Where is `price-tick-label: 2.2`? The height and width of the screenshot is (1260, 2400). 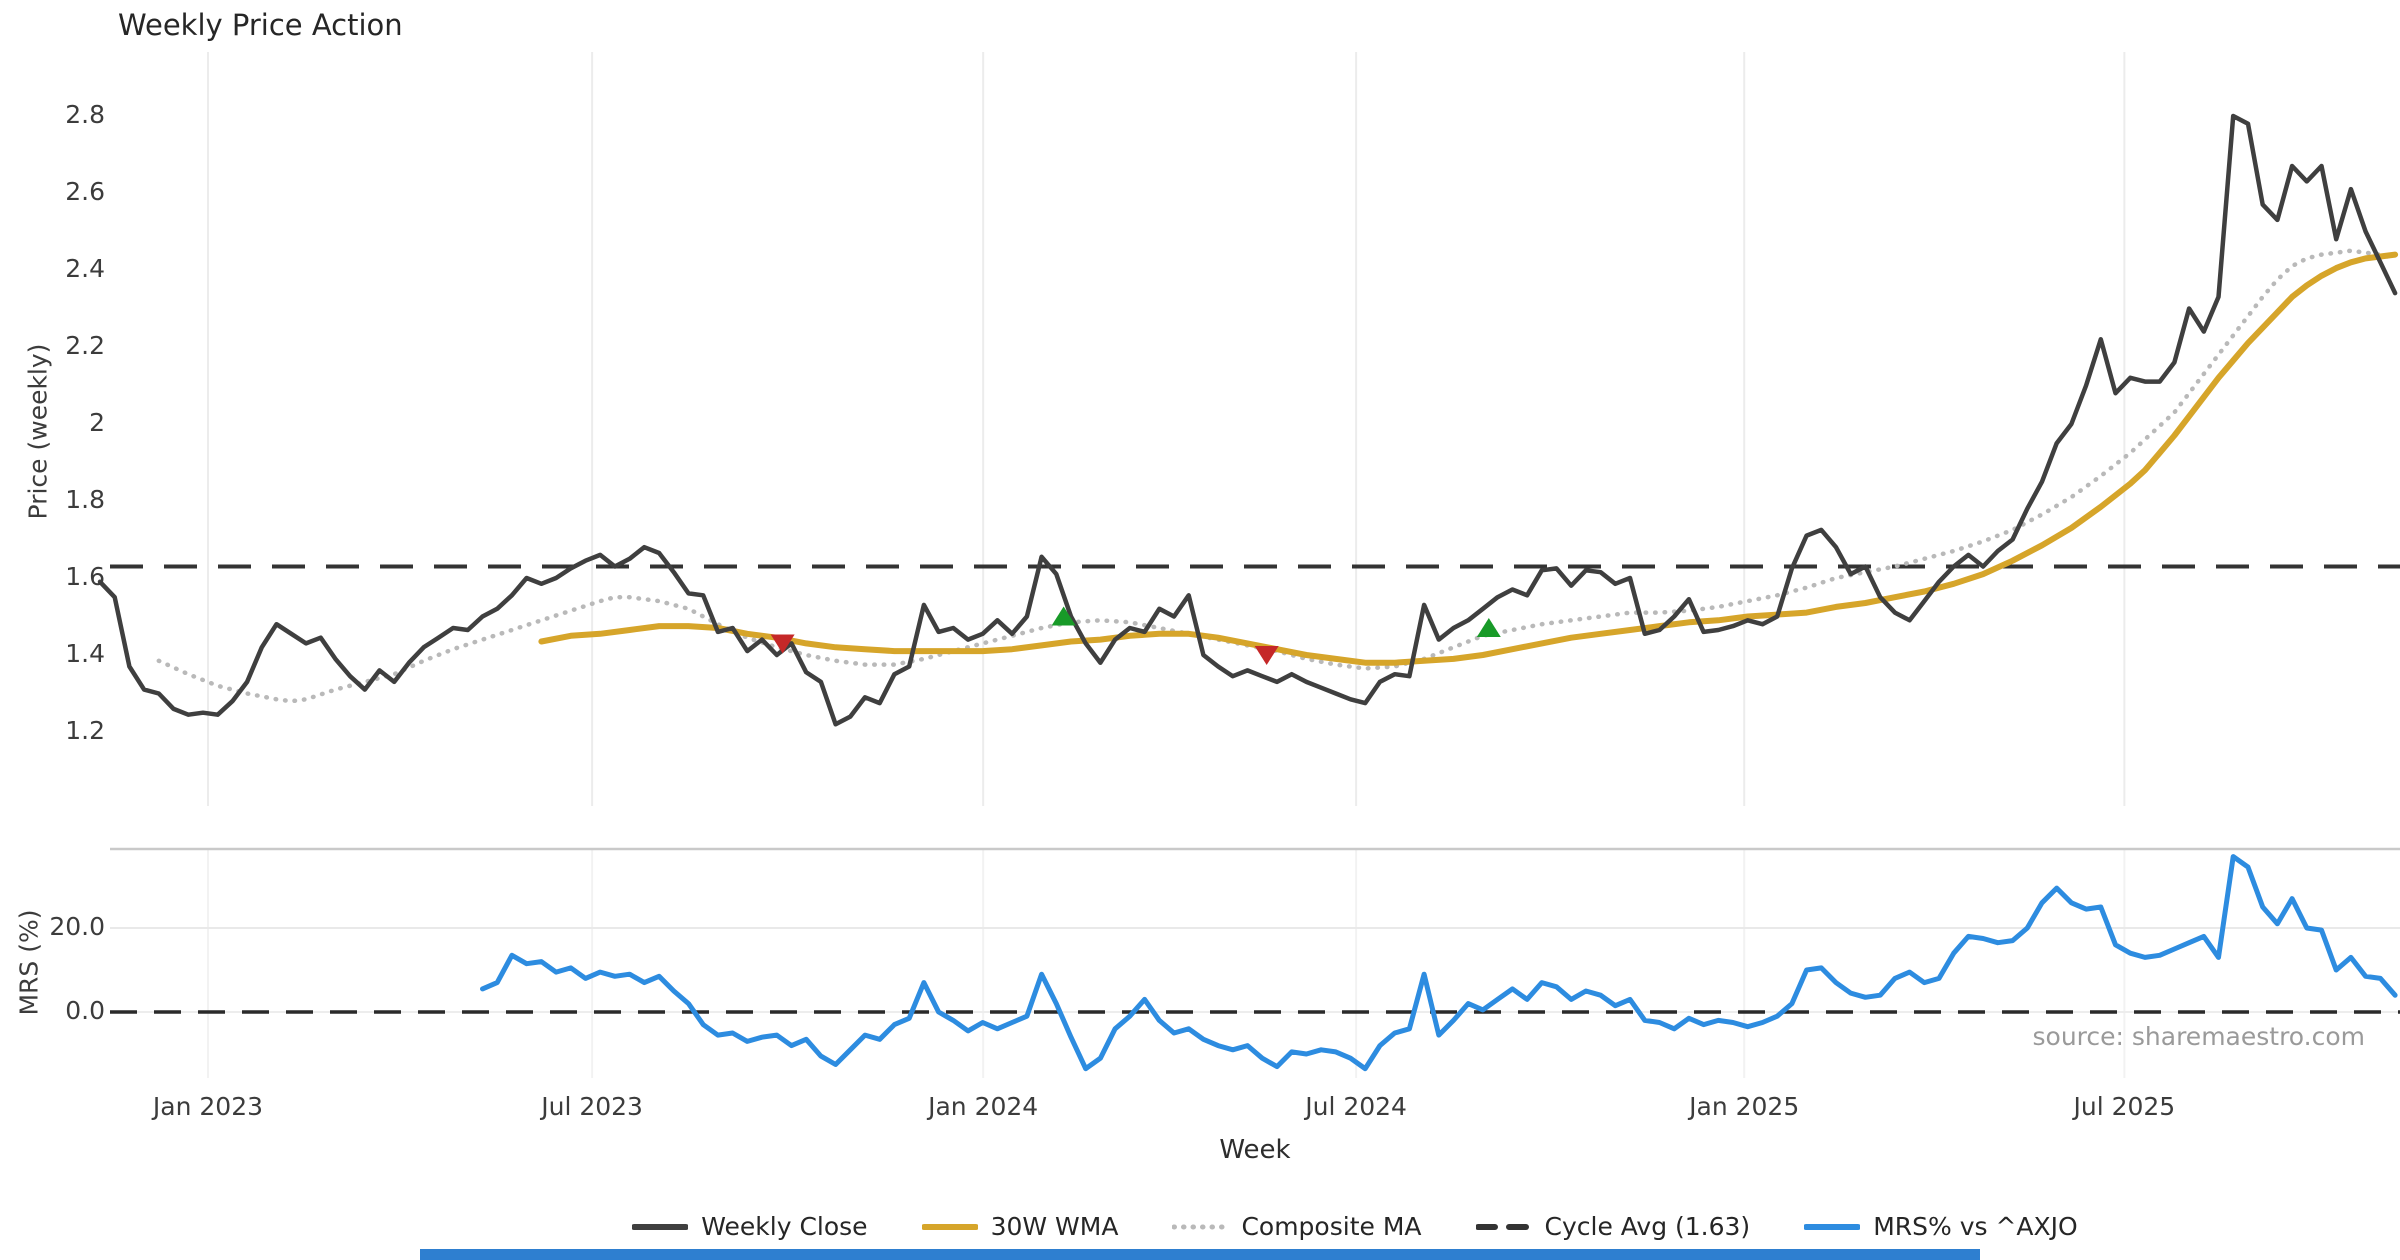 price-tick-label: 2.2 is located at coordinates (85, 345).